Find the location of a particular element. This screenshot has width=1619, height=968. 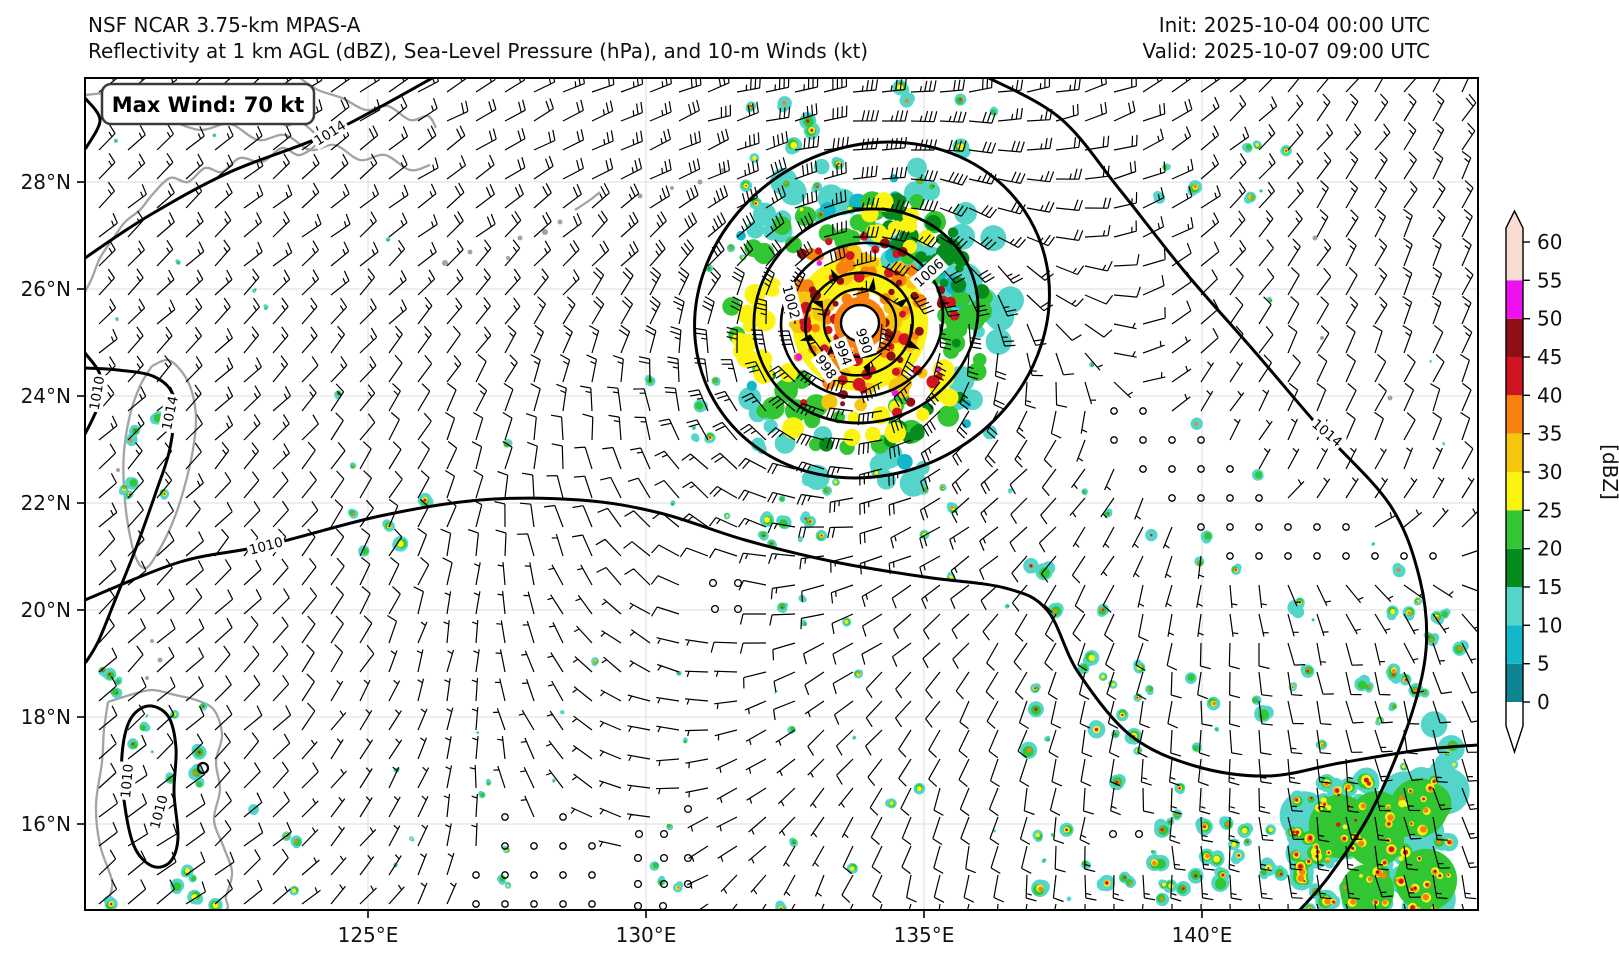

x-tick-label: 135°E is located at coordinates (924, 935).